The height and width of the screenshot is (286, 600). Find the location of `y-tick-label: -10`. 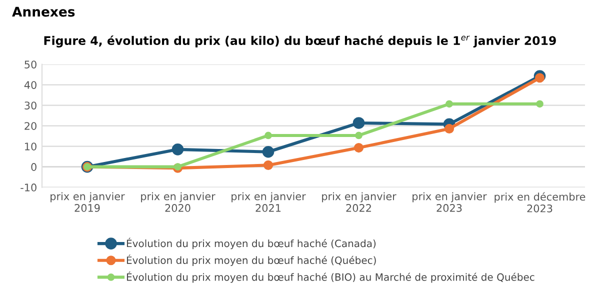

y-tick-label: -10 is located at coordinates (28, 188).